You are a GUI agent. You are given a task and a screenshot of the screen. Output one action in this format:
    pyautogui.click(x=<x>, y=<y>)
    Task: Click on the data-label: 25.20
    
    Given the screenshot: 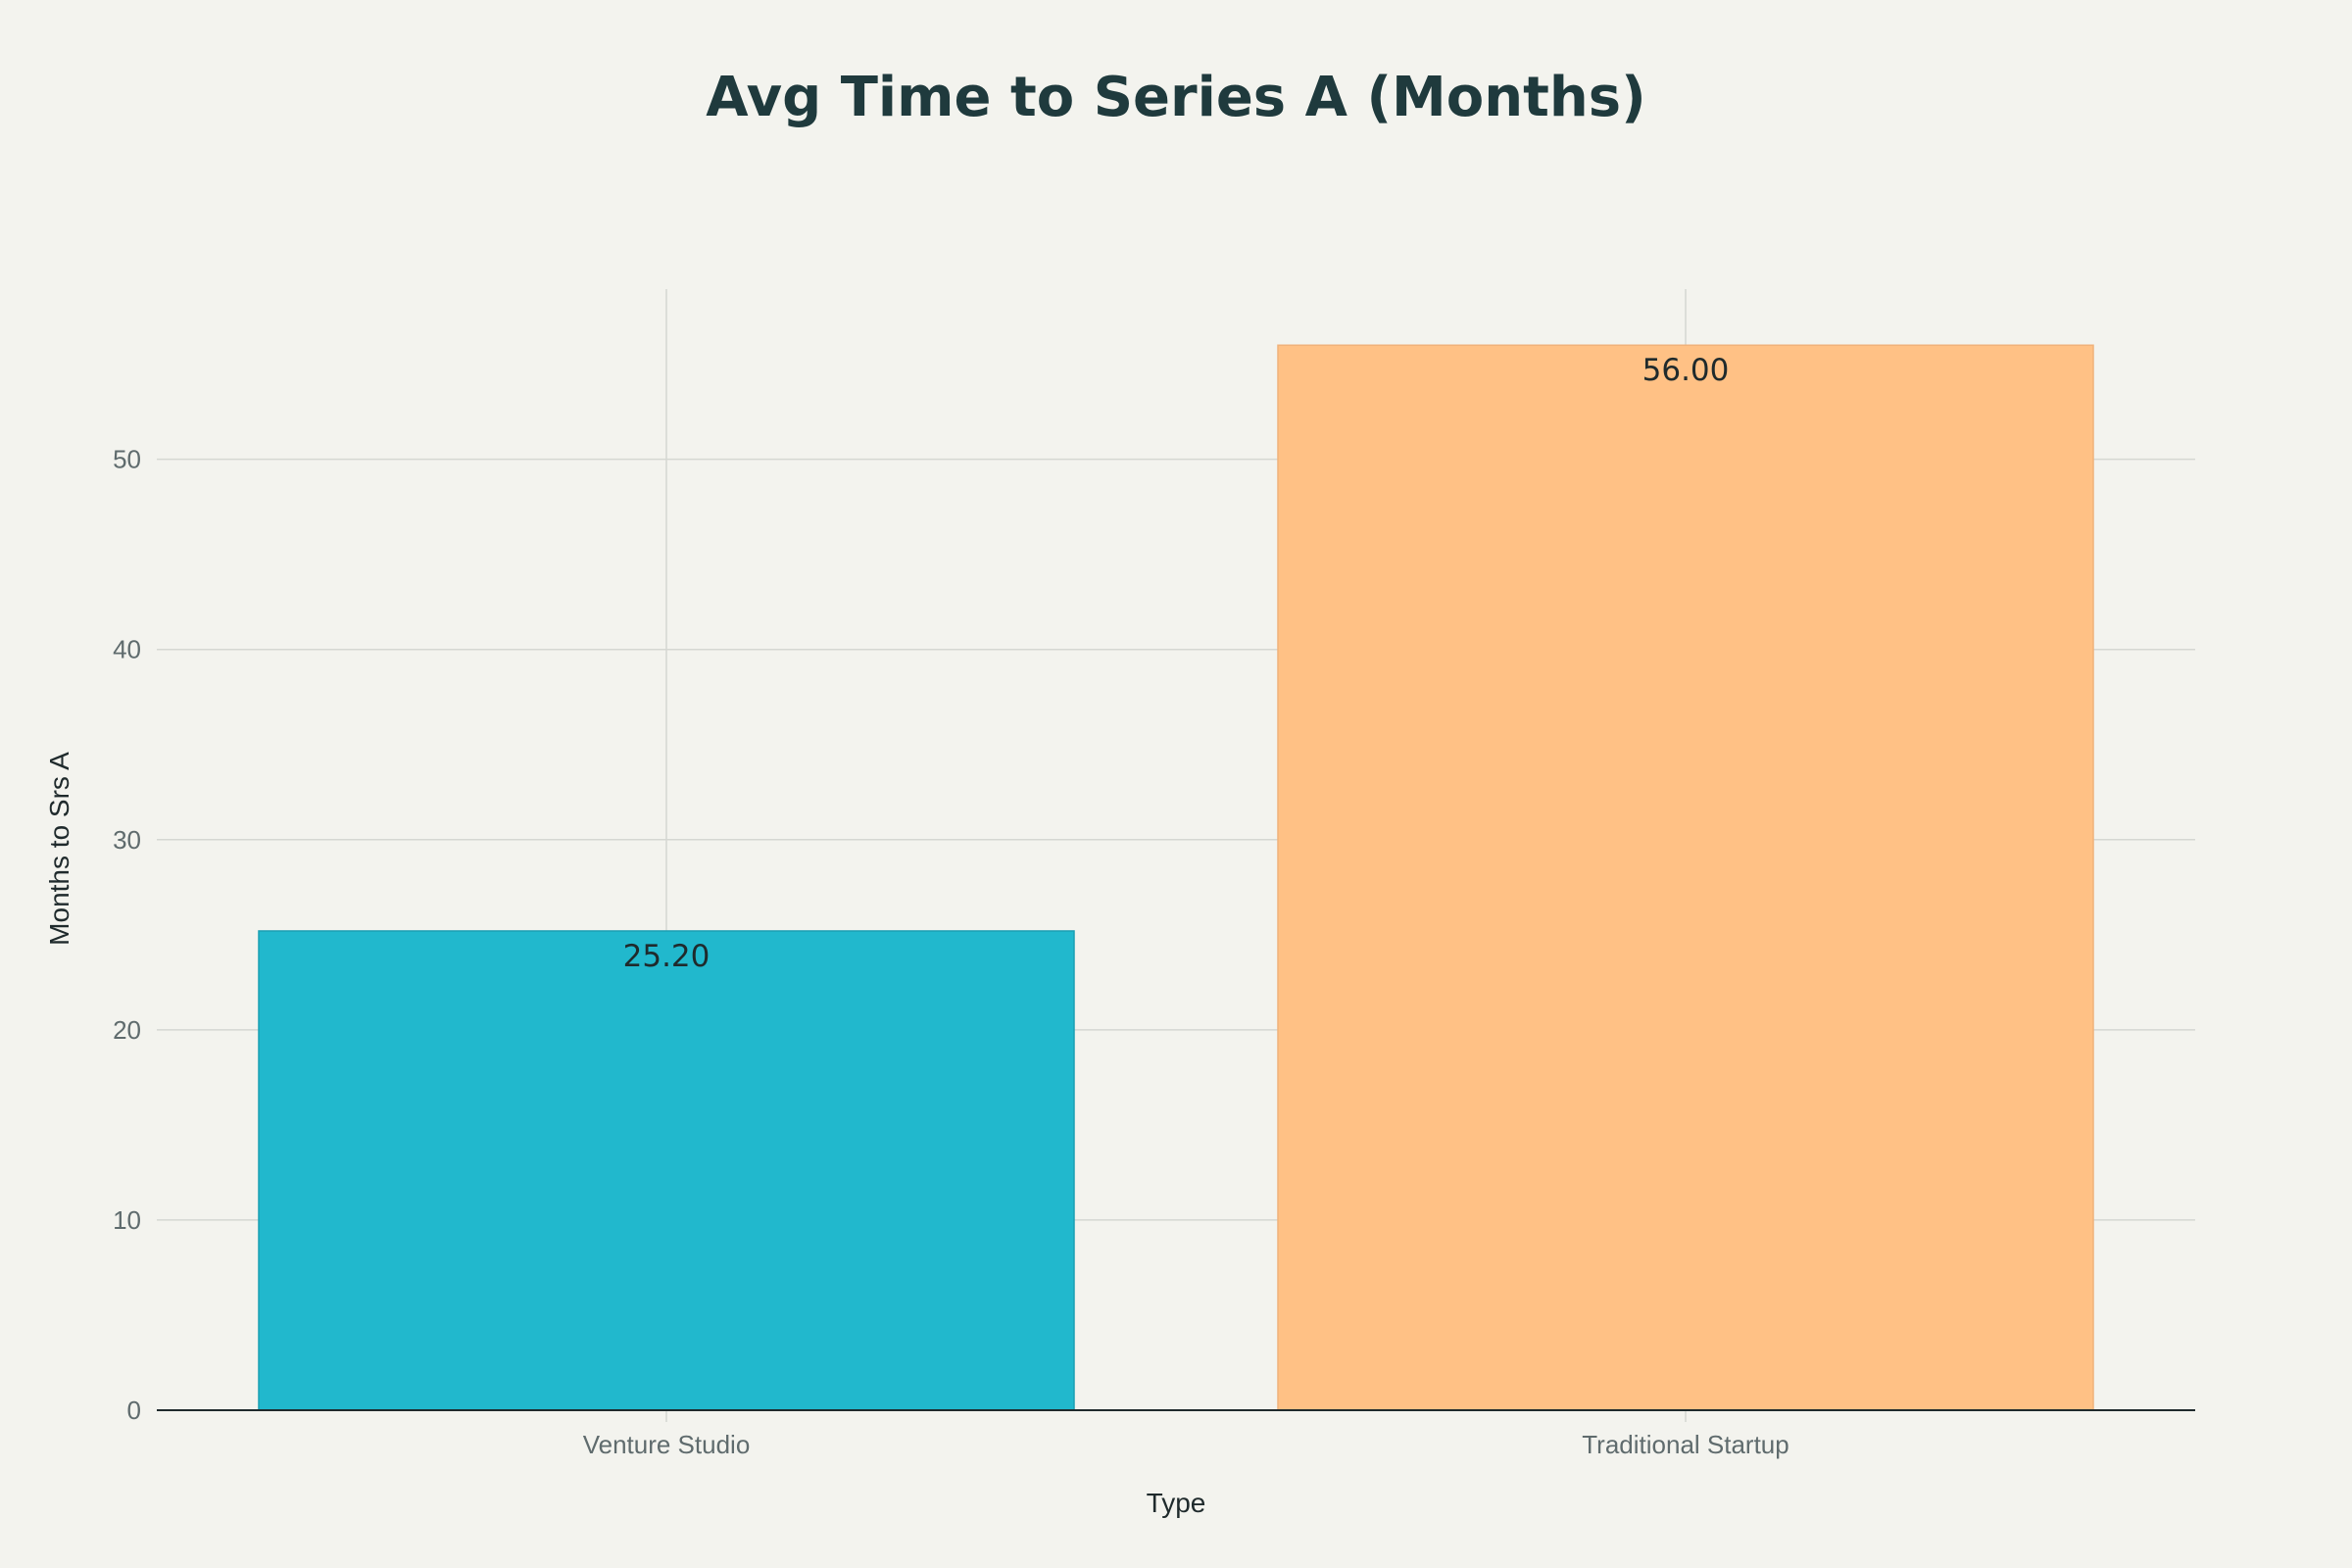 What is the action you would take?
    pyautogui.click(x=666, y=956)
    